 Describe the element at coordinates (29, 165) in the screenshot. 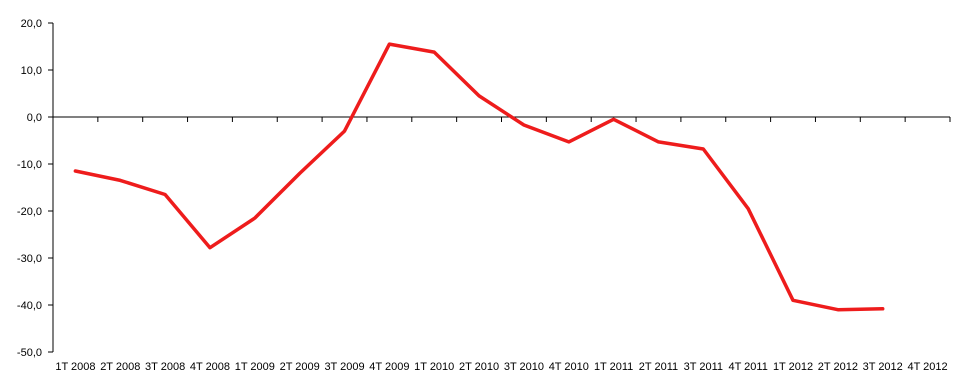

I see `y-tick-label: -10,0` at that location.